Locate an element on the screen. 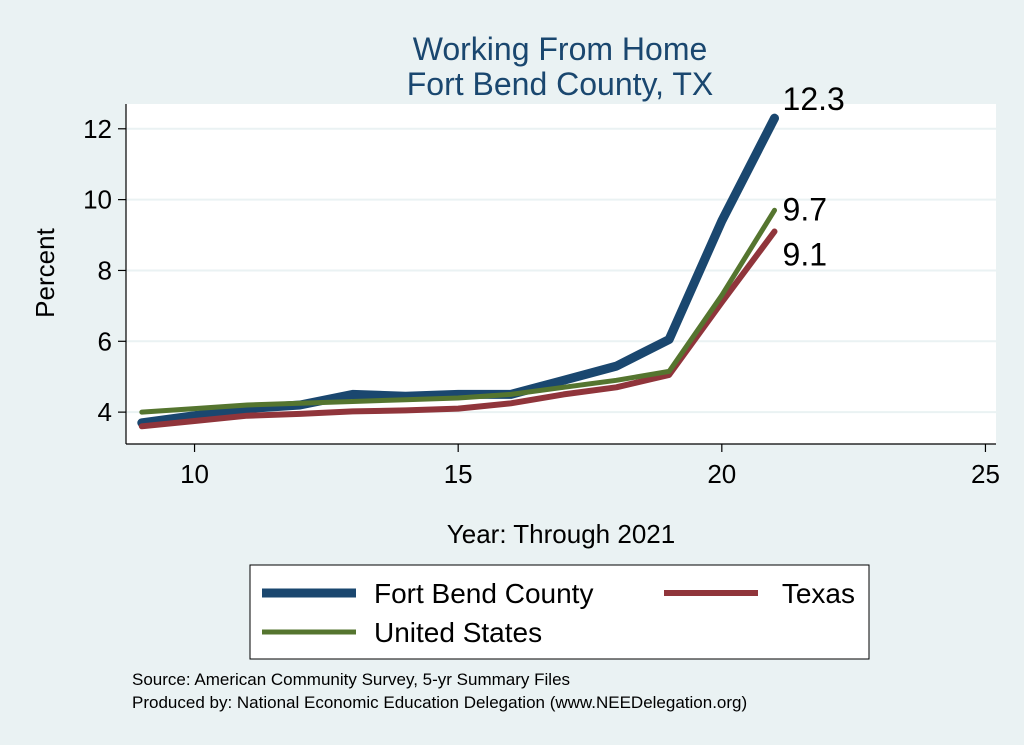  y-tick-label: 12 is located at coordinates (97, 129).